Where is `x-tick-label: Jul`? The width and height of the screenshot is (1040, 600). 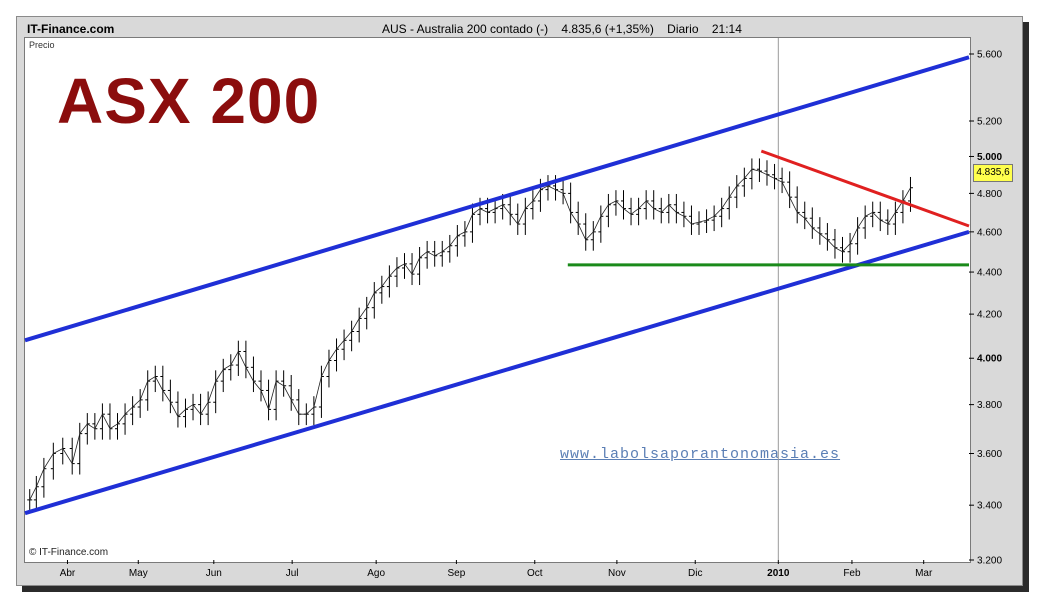
x-tick-label: Jul is located at coordinates (292, 573).